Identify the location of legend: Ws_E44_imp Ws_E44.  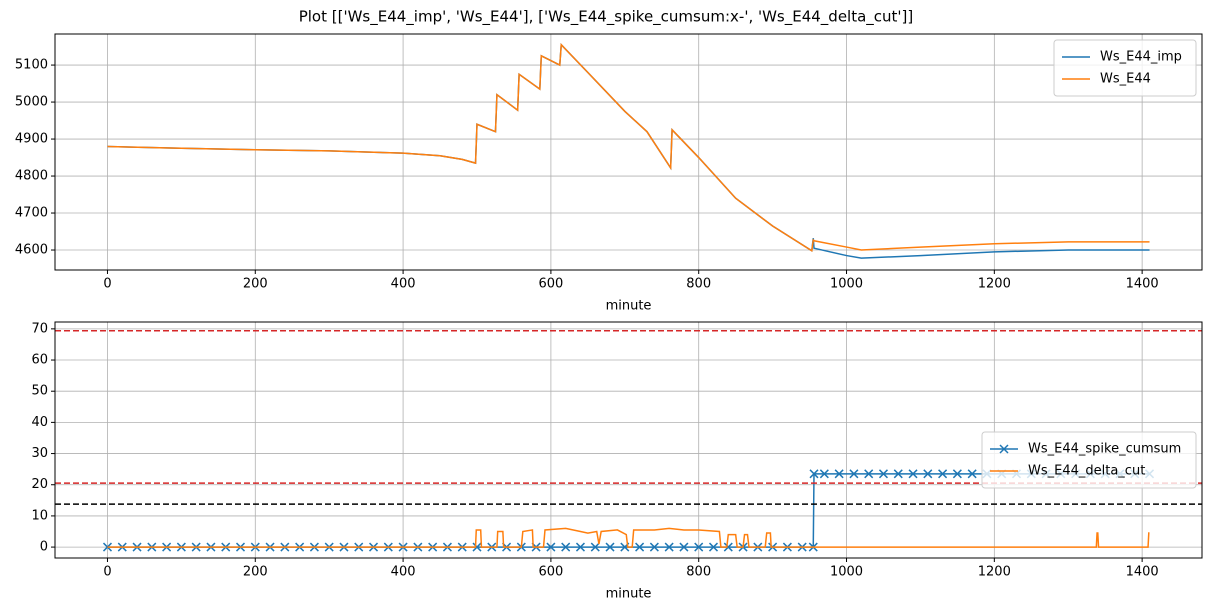
(1125, 68).